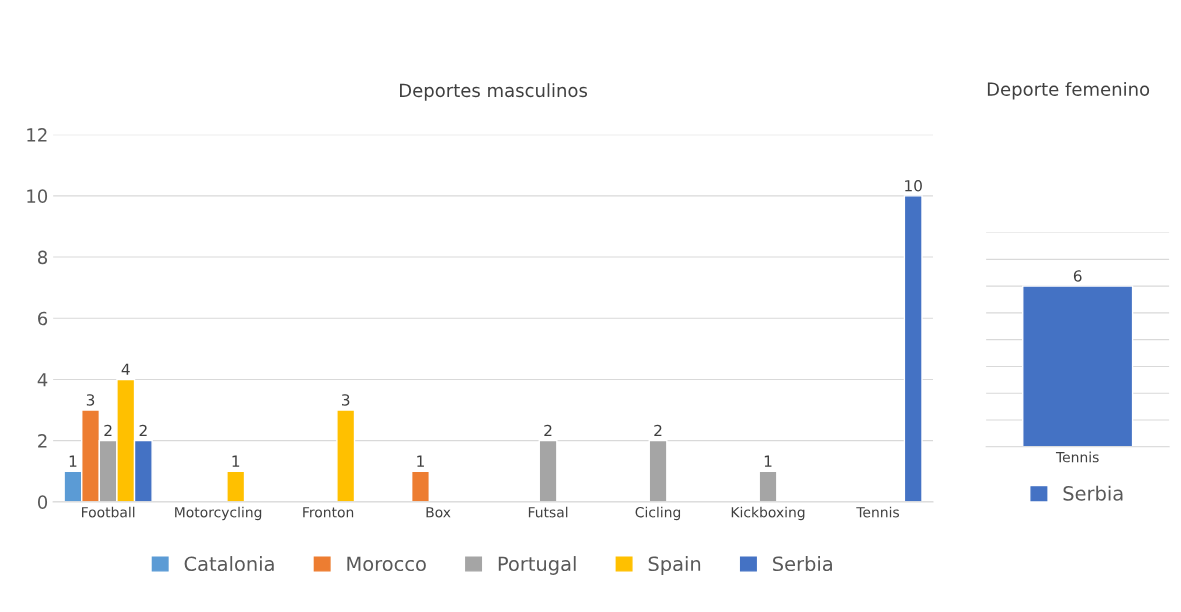 The height and width of the screenshot is (612, 1181). I want to click on x-tick-label: Futsal, so click(548, 512).